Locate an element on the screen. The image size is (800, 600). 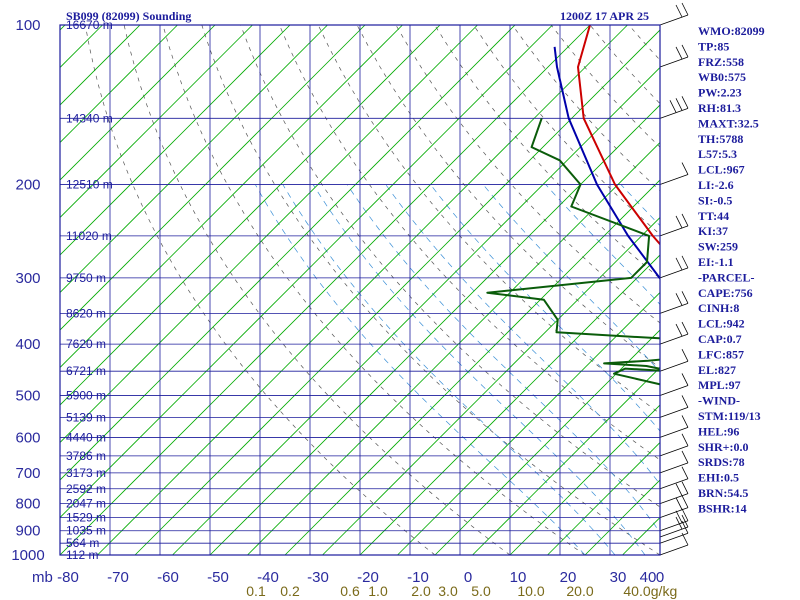
index-value: EI:-1.1 is located at coordinates (716, 262).